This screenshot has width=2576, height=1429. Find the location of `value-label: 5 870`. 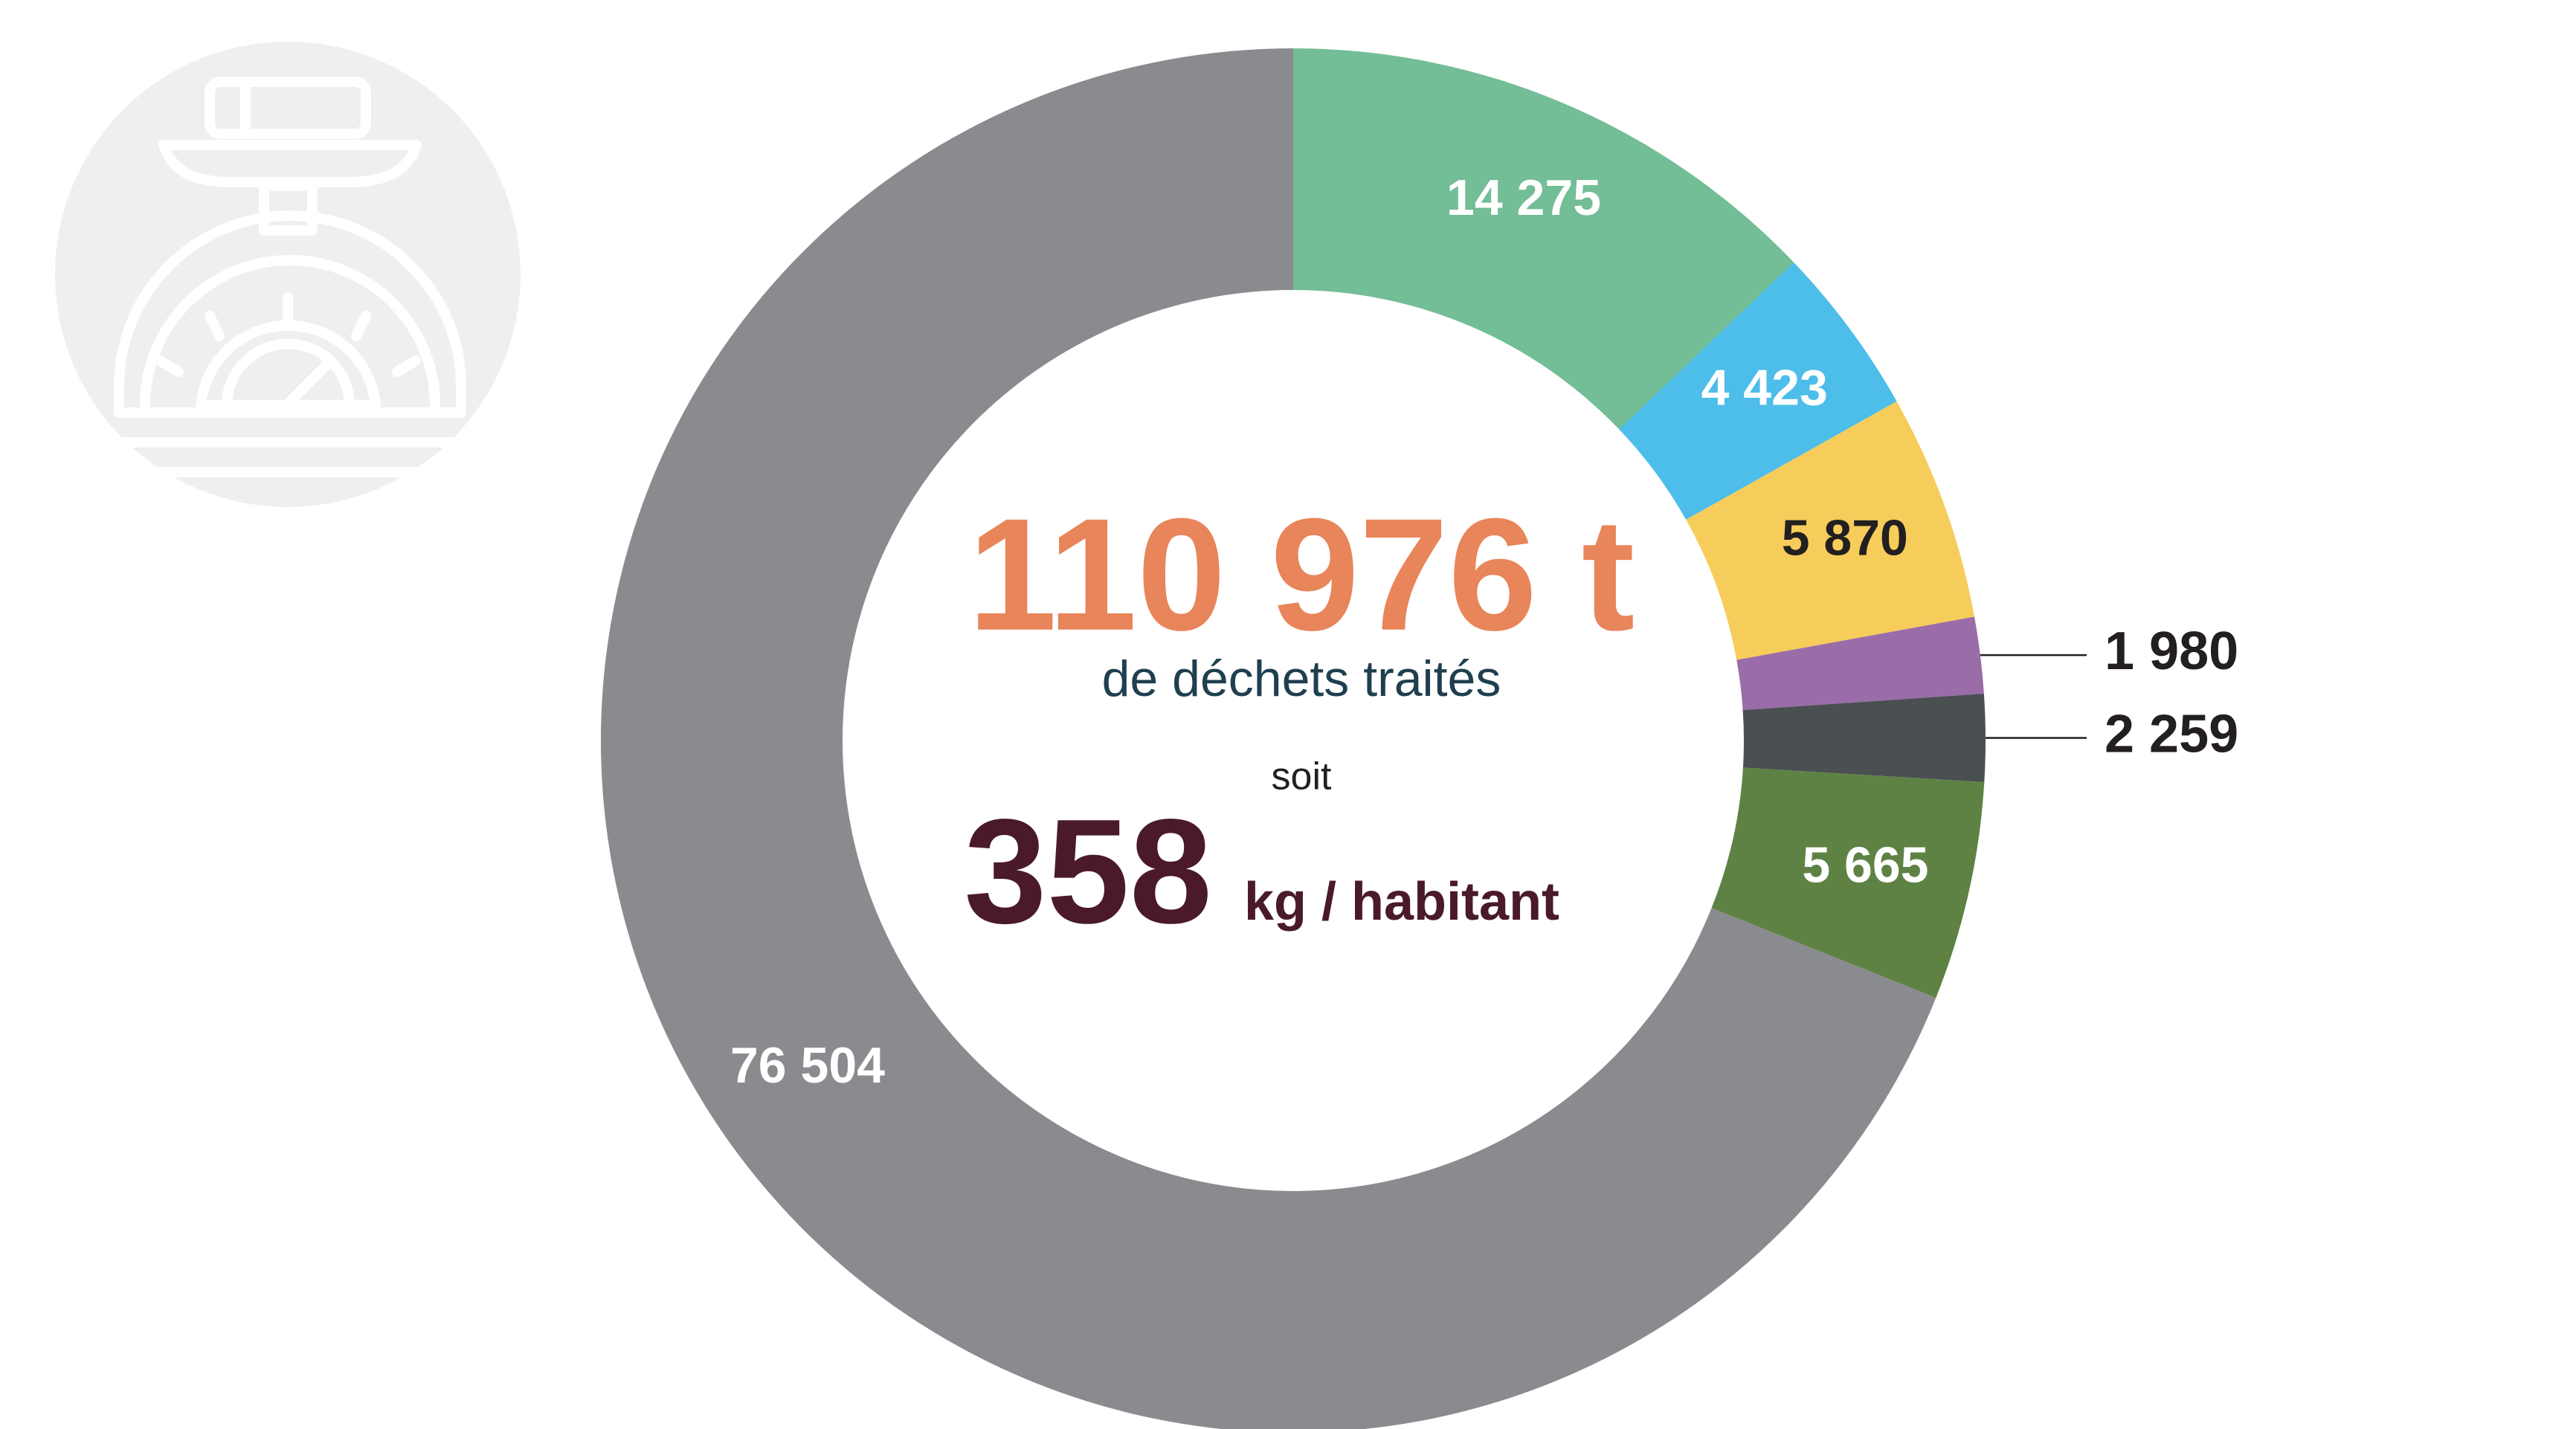

value-label: 5 870 is located at coordinates (1845, 539).